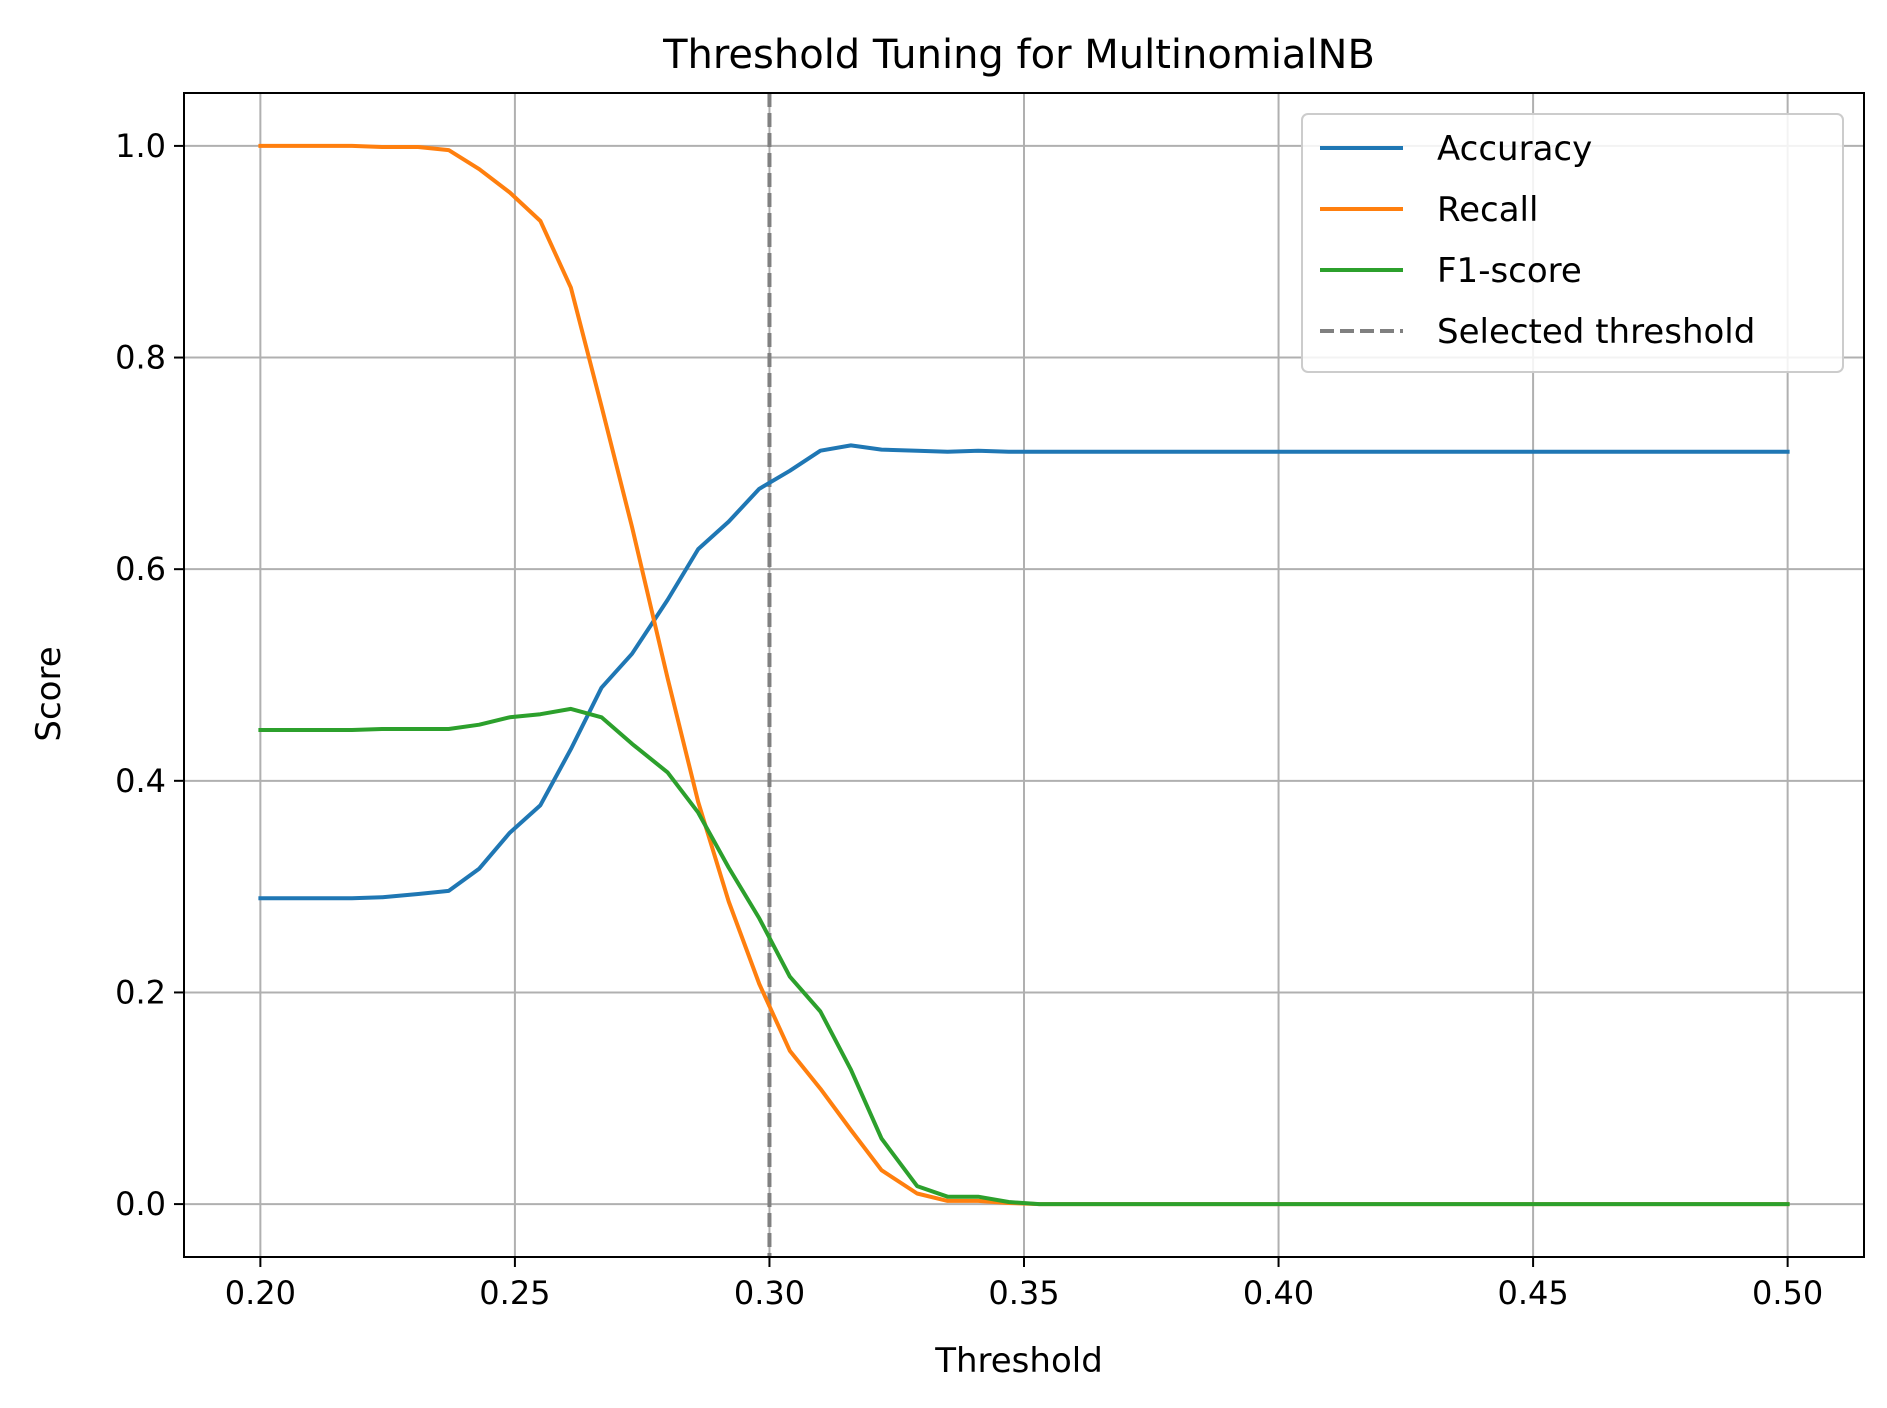  I want to click on y-tick-label: 0.8, so click(140, 358).